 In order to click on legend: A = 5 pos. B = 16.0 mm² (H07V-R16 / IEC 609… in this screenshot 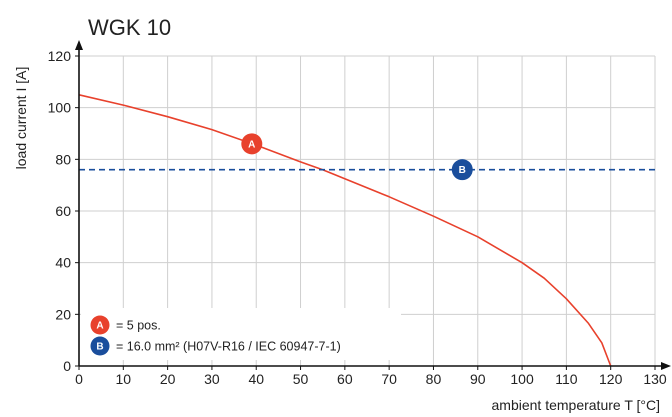, I will do `click(241, 334)`.